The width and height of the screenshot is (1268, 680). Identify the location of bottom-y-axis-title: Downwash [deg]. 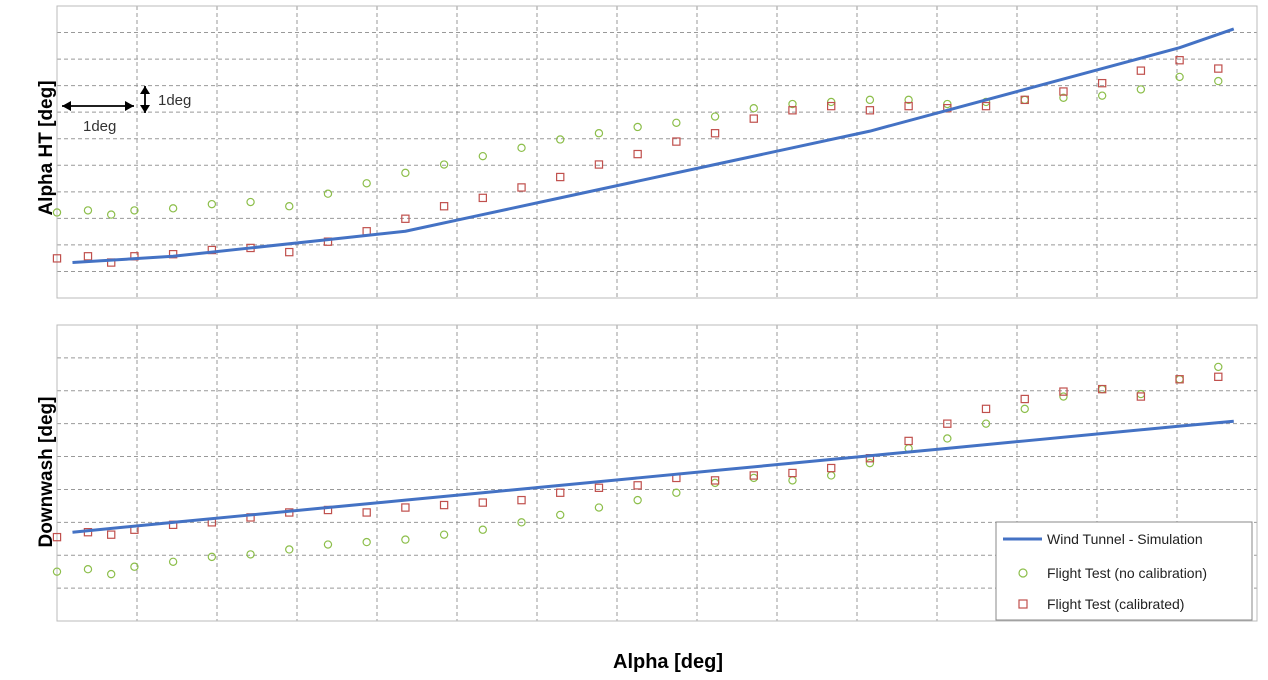
(46, 472).